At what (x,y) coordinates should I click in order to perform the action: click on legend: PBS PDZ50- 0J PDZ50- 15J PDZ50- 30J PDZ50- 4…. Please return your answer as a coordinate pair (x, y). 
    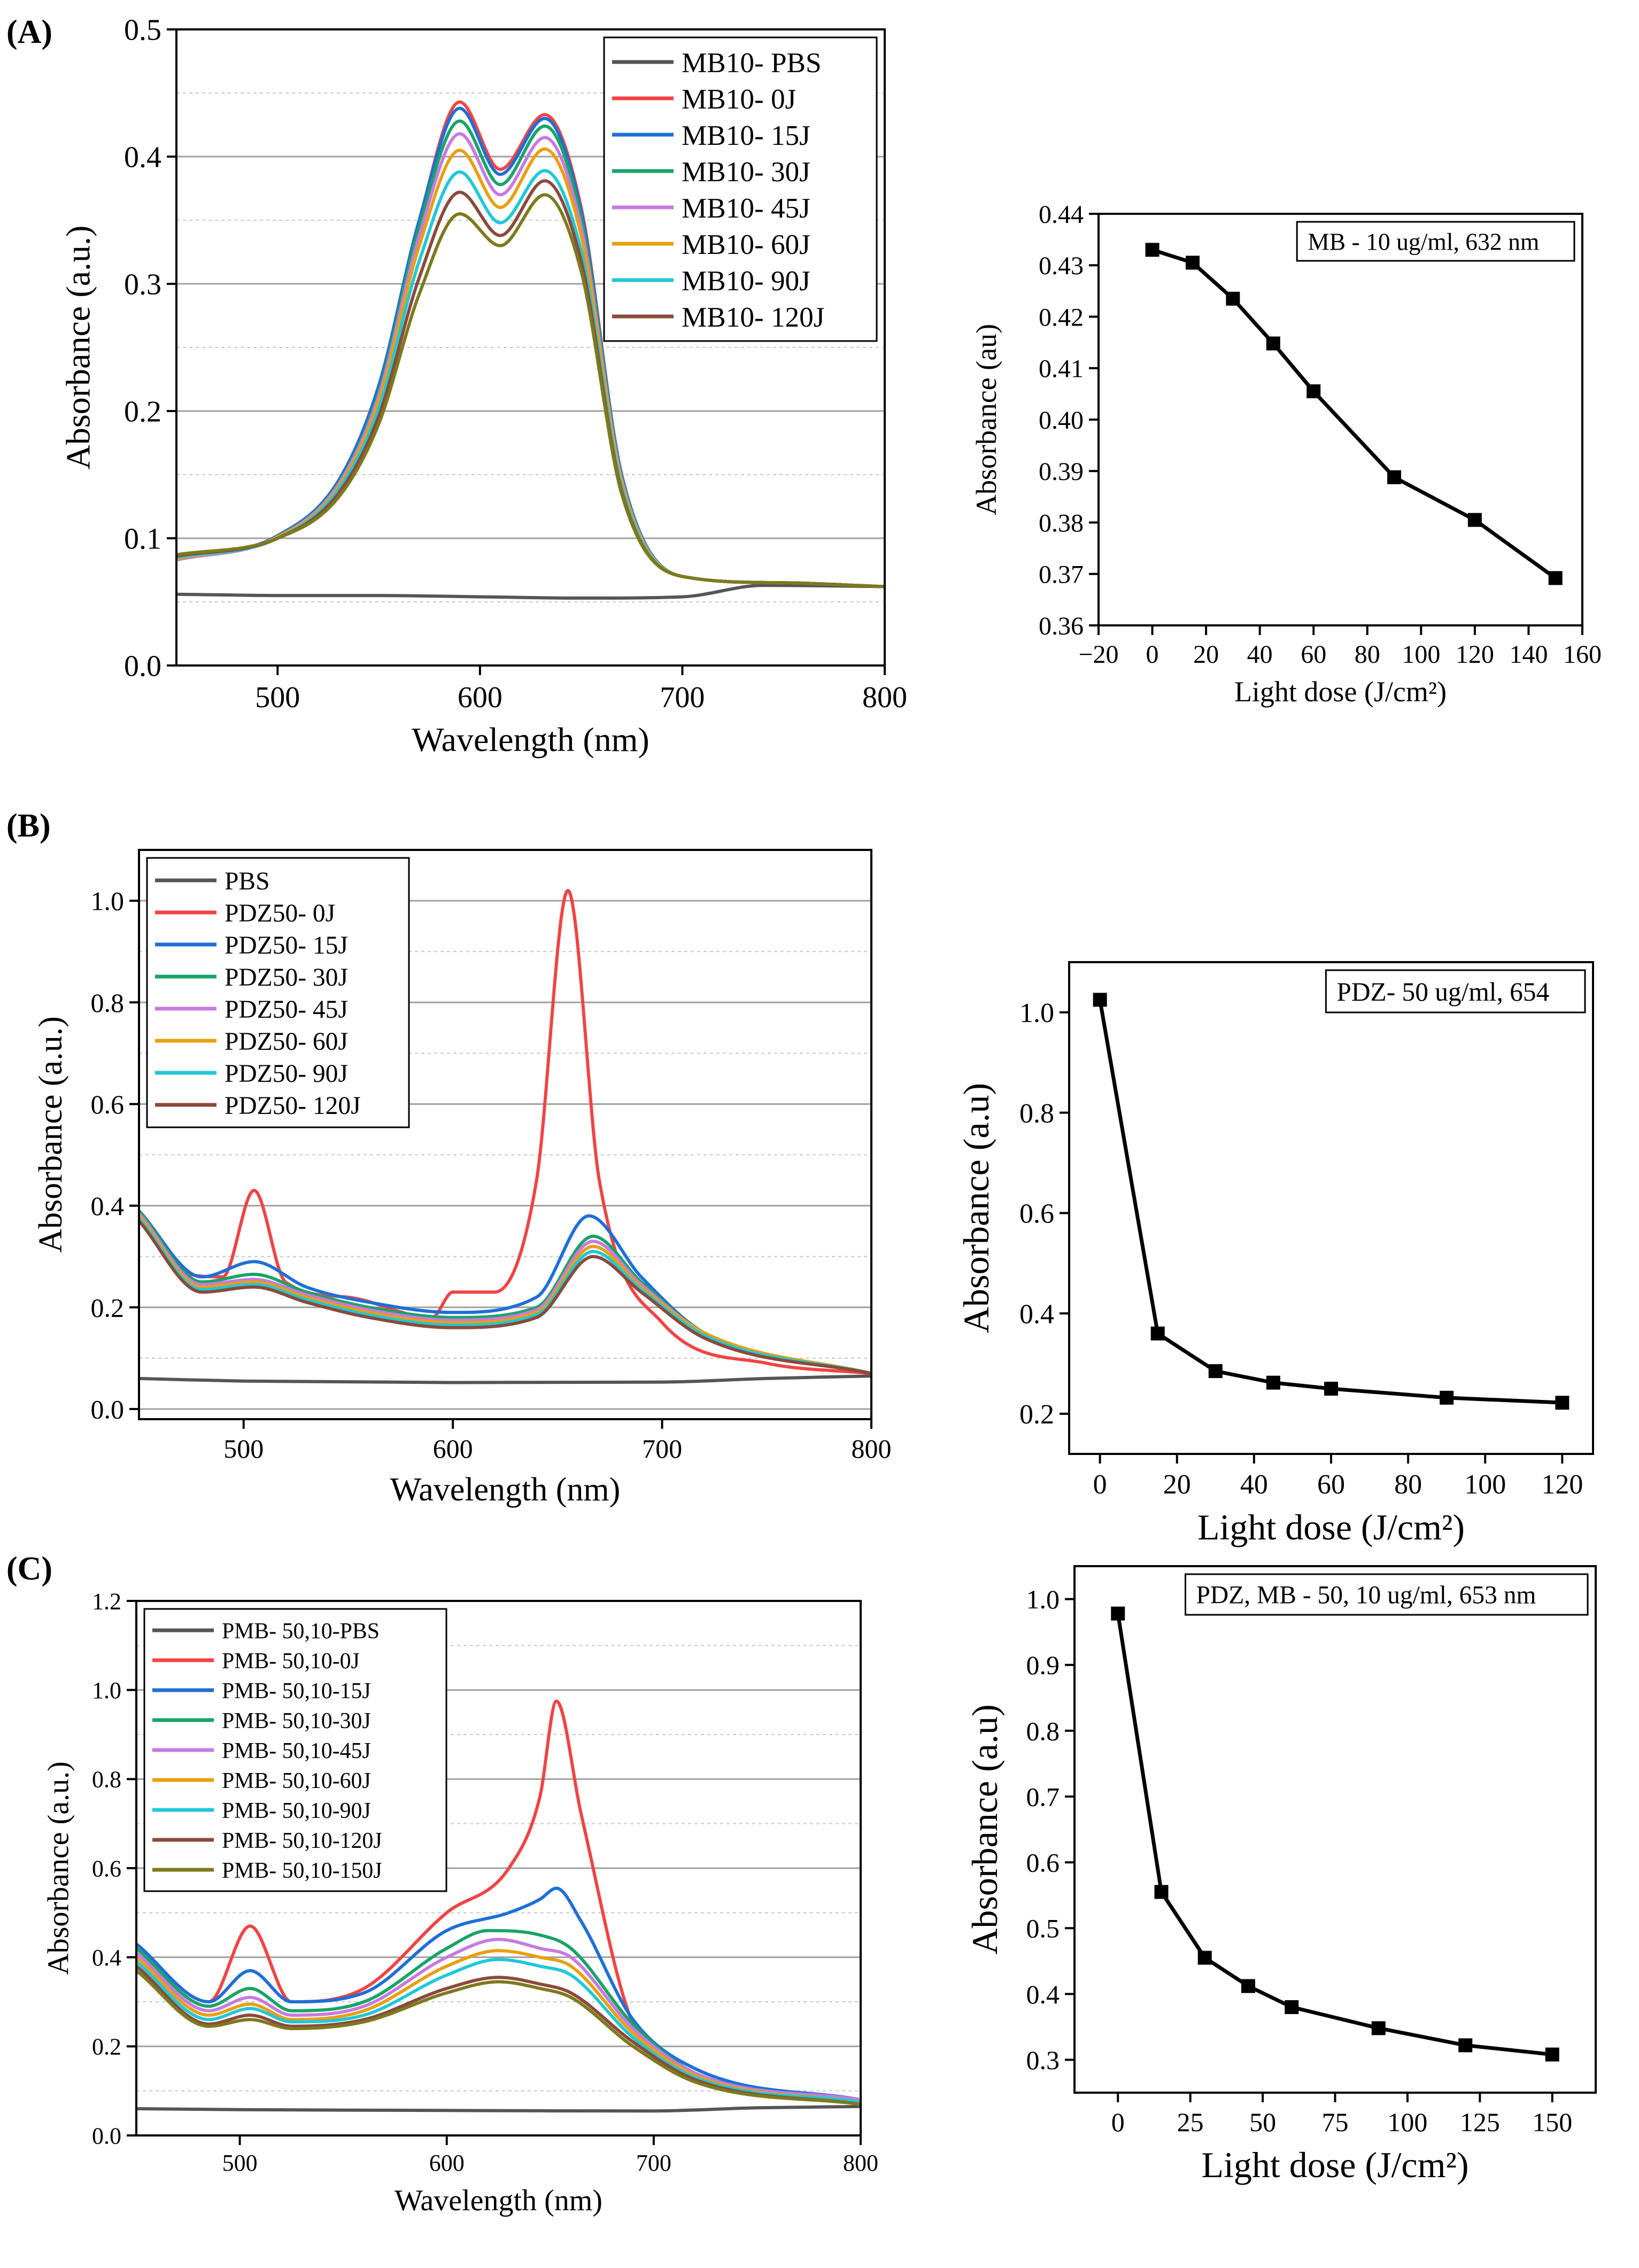
    Looking at the image, I should click on (278, 992).